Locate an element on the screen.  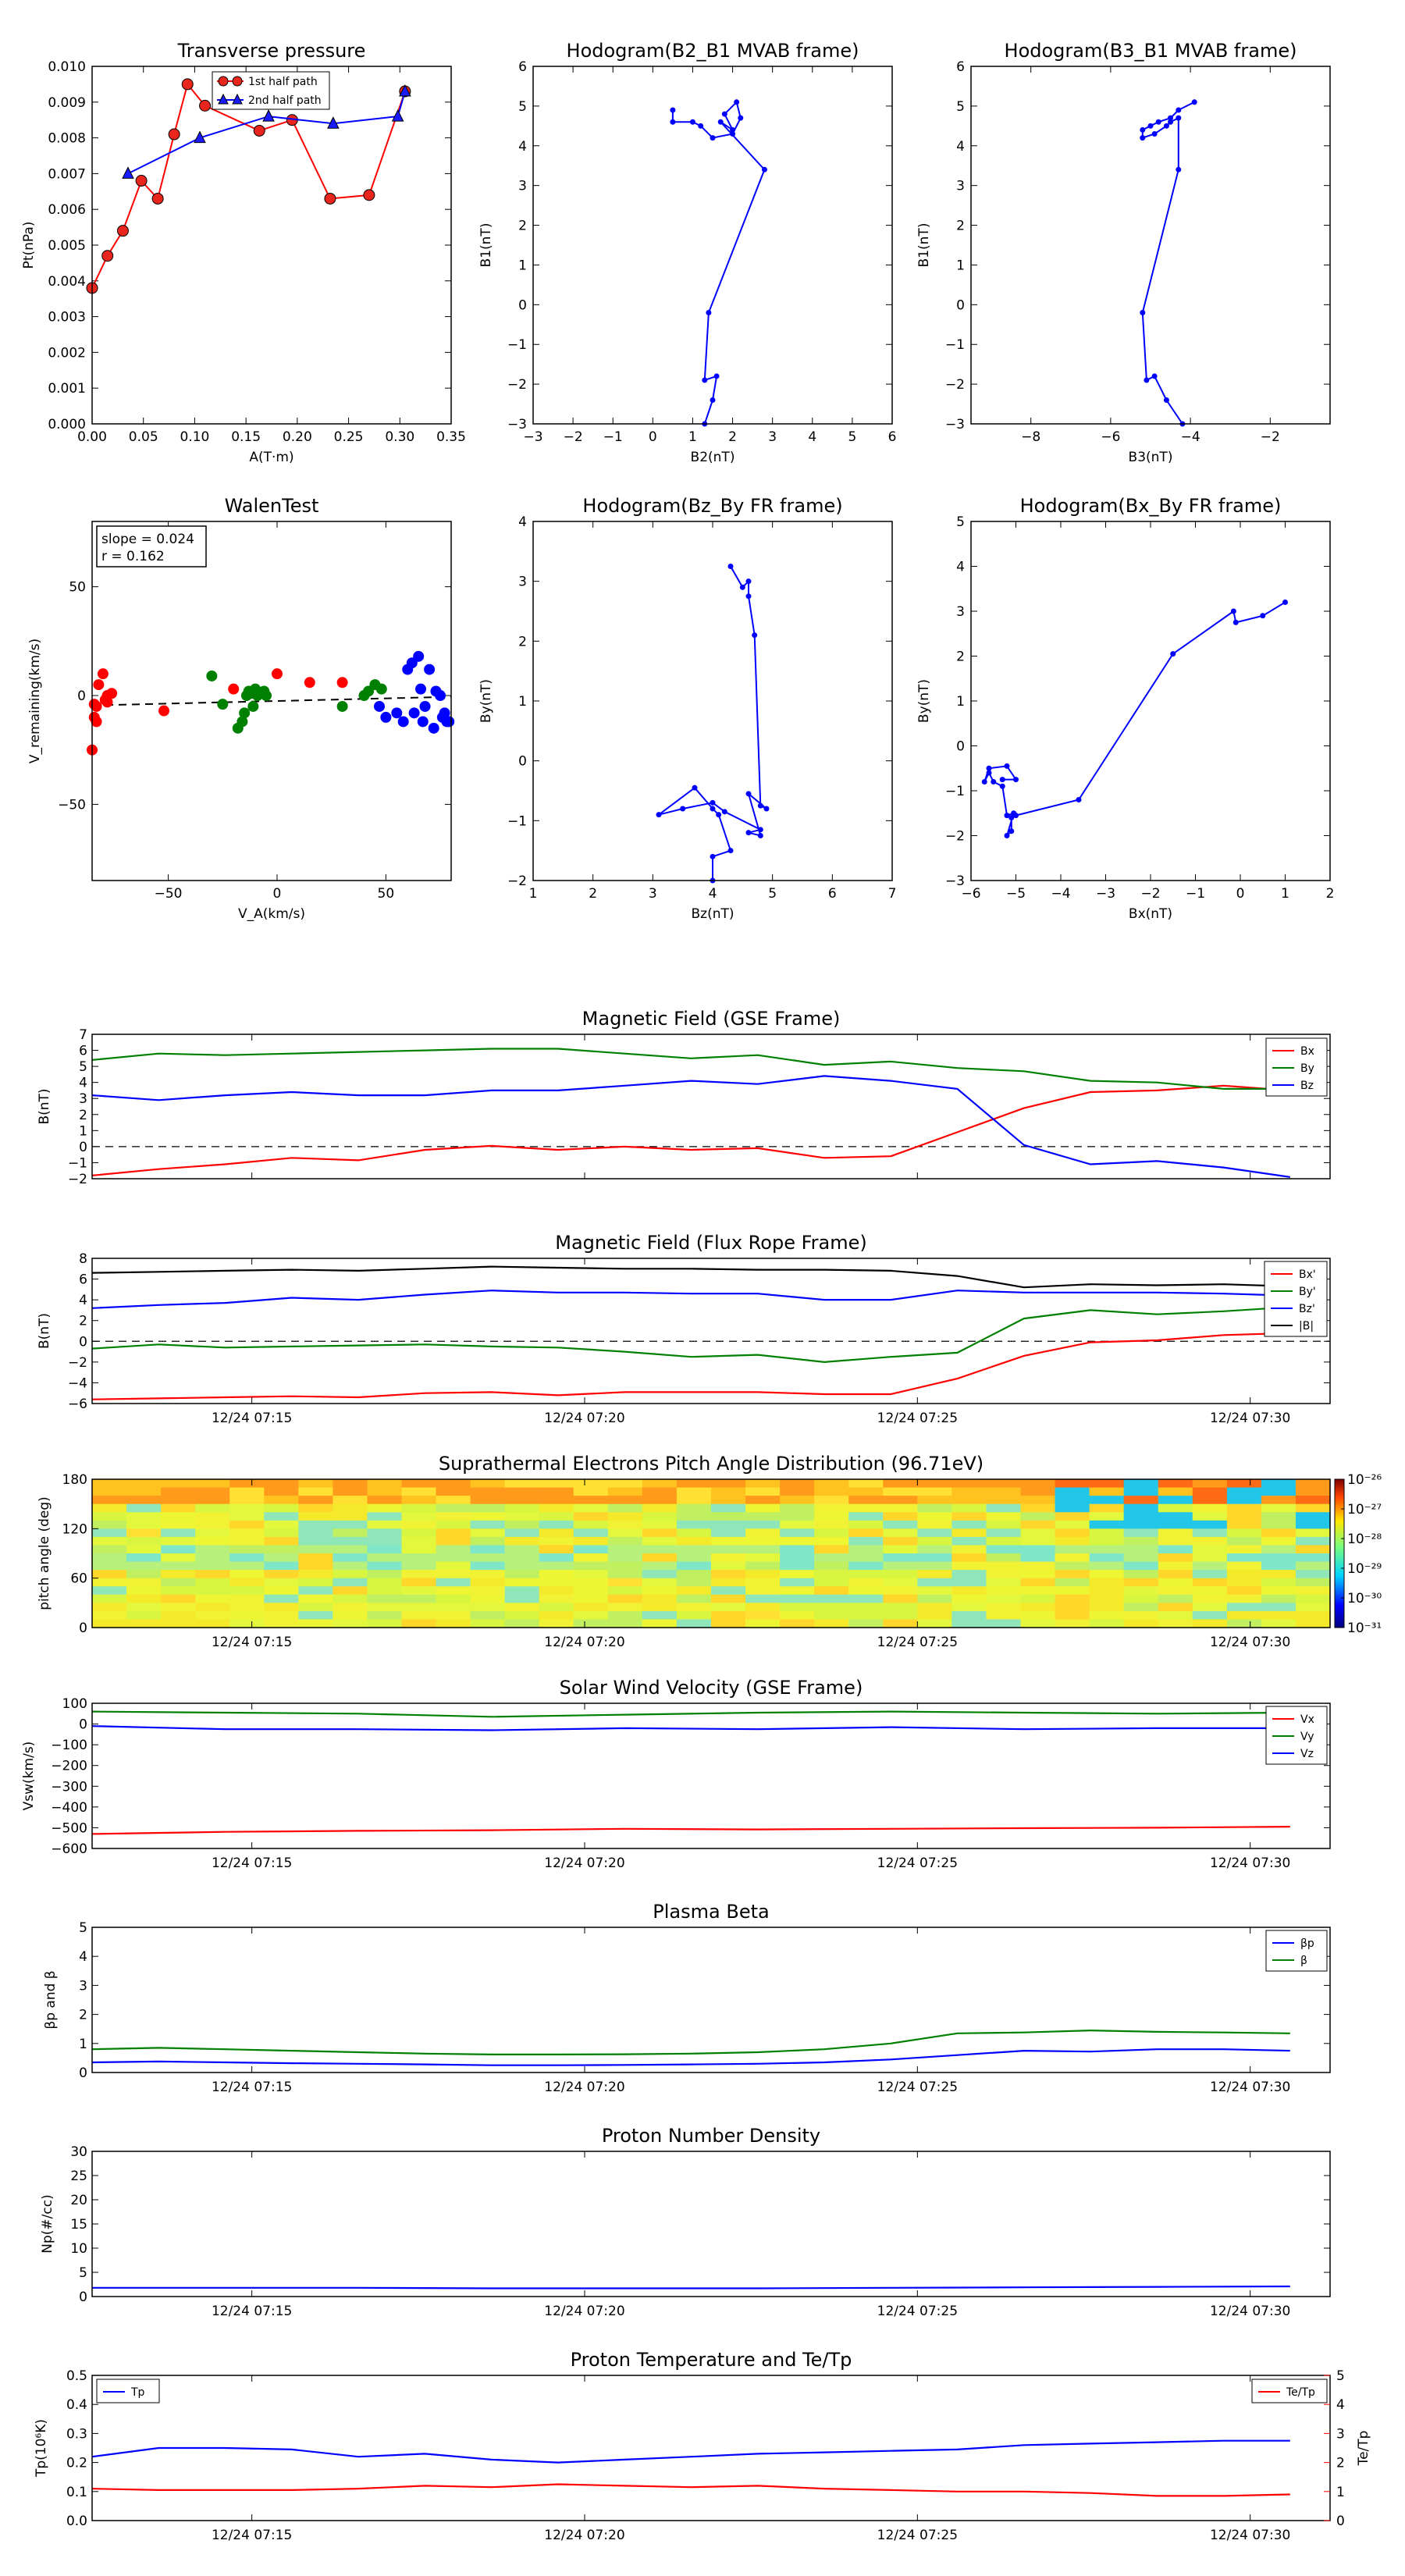
axes-border is located at coordinates (711, 1106).